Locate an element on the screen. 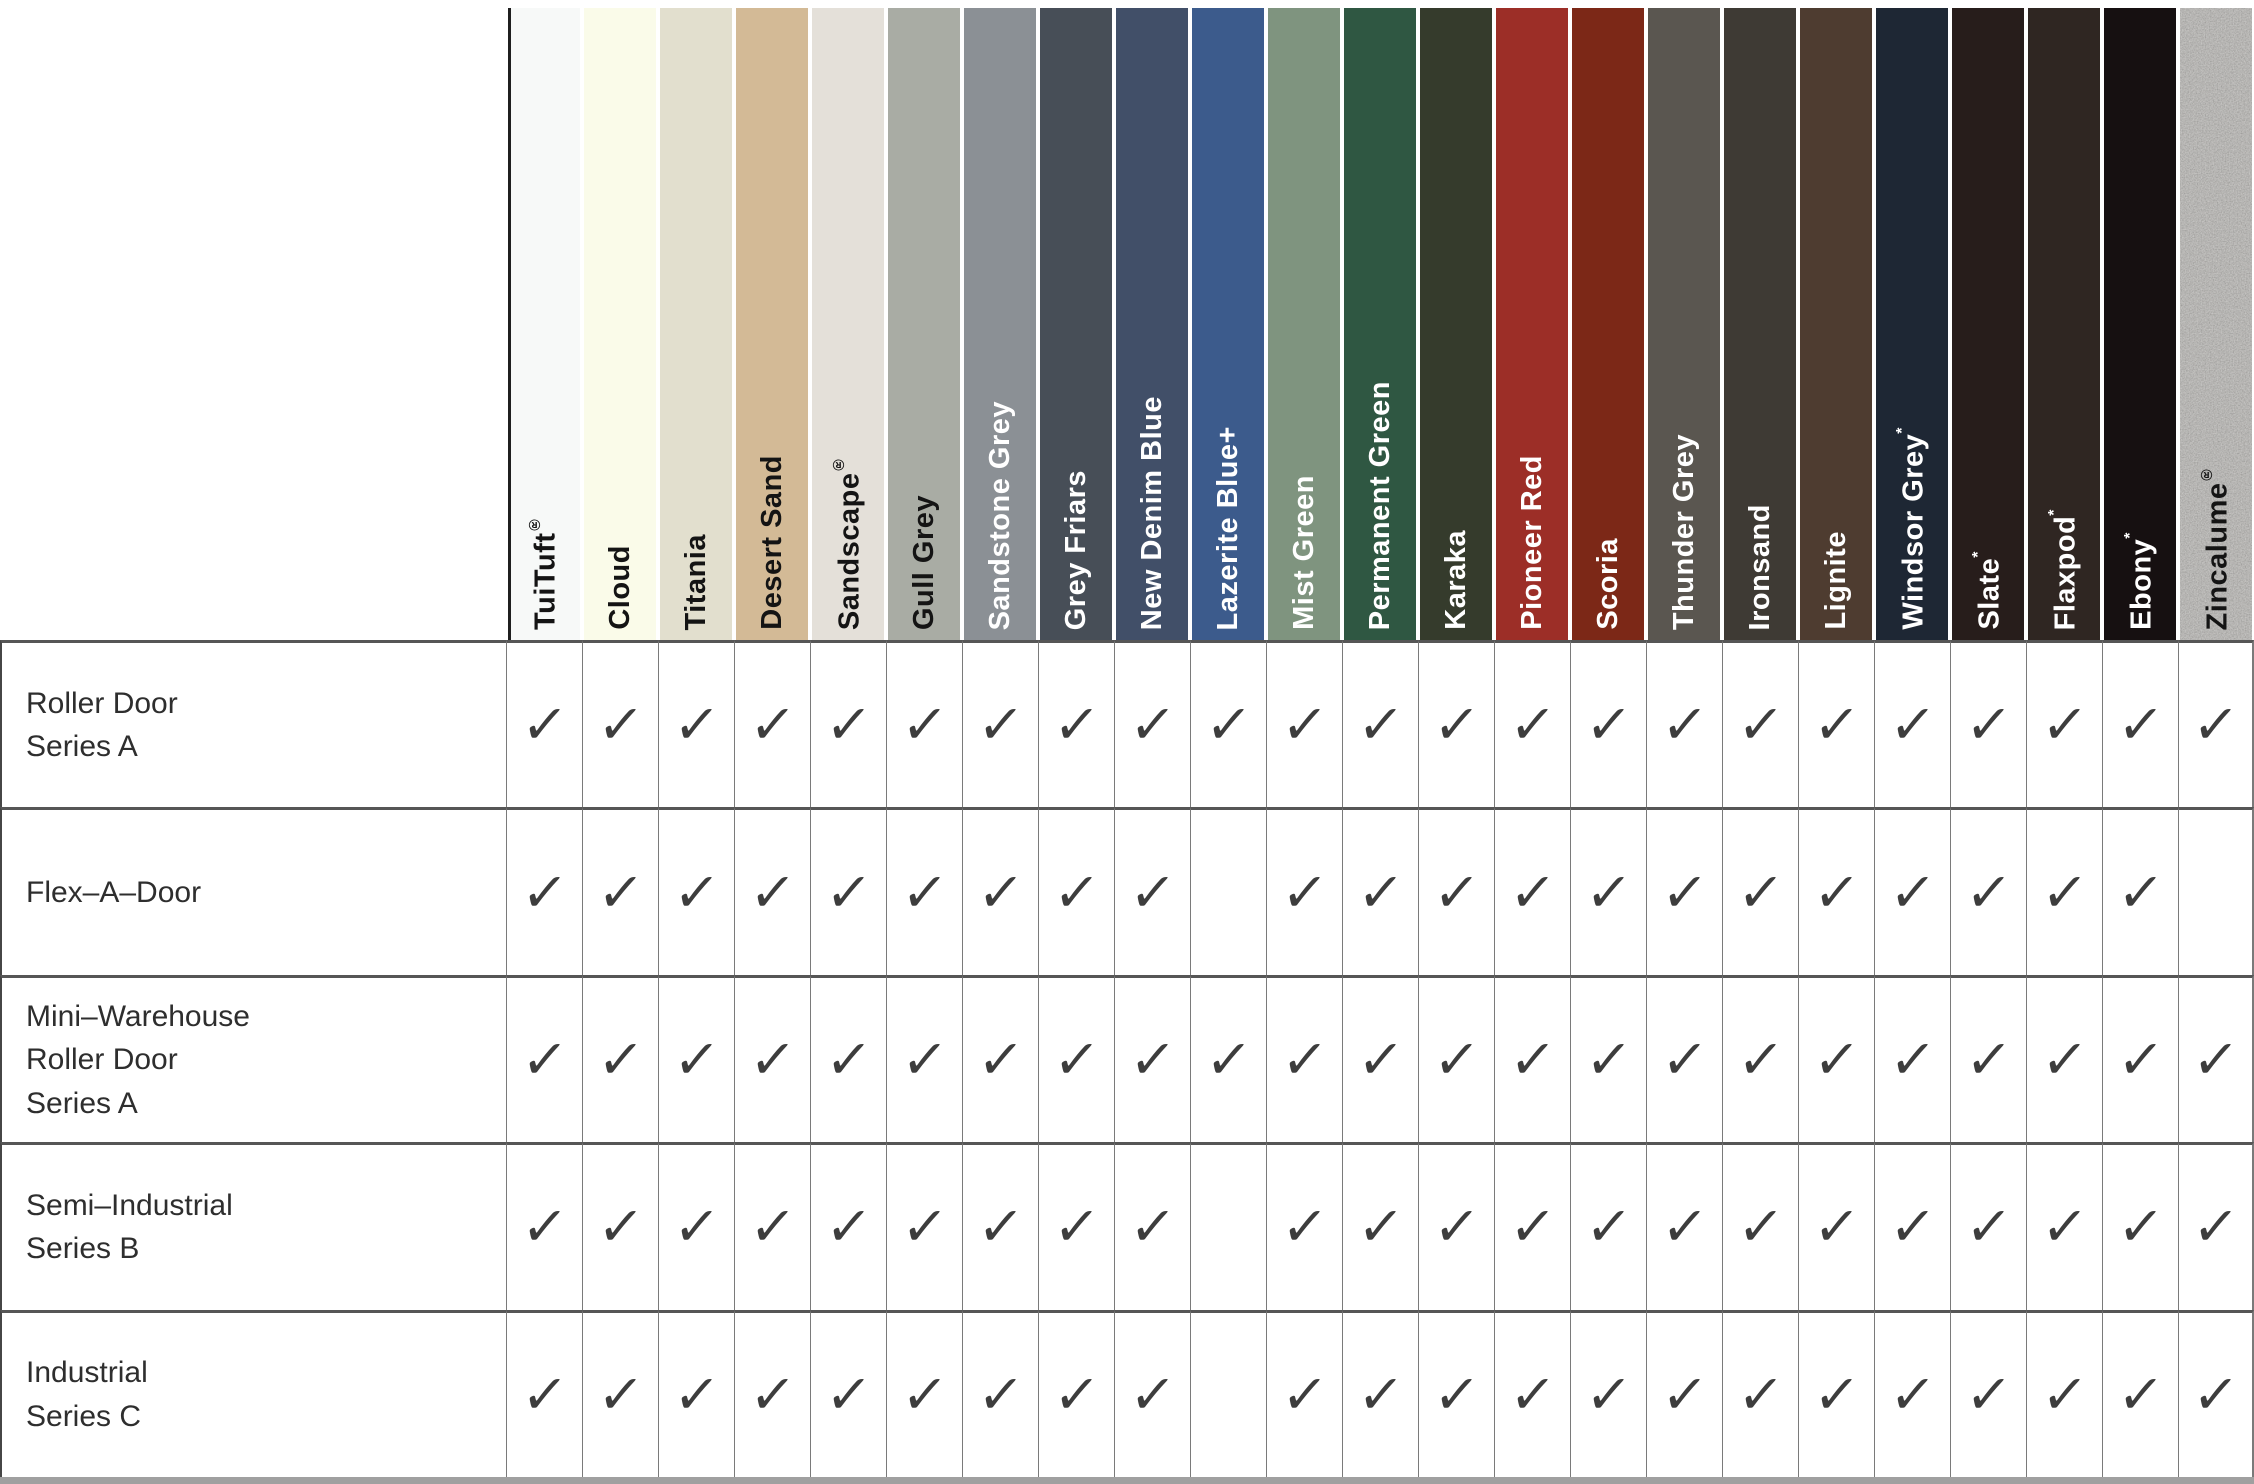 This screenshot has width=2254, height=1484. color-name-label: Desert Sand is located at coordinates (771, 542).